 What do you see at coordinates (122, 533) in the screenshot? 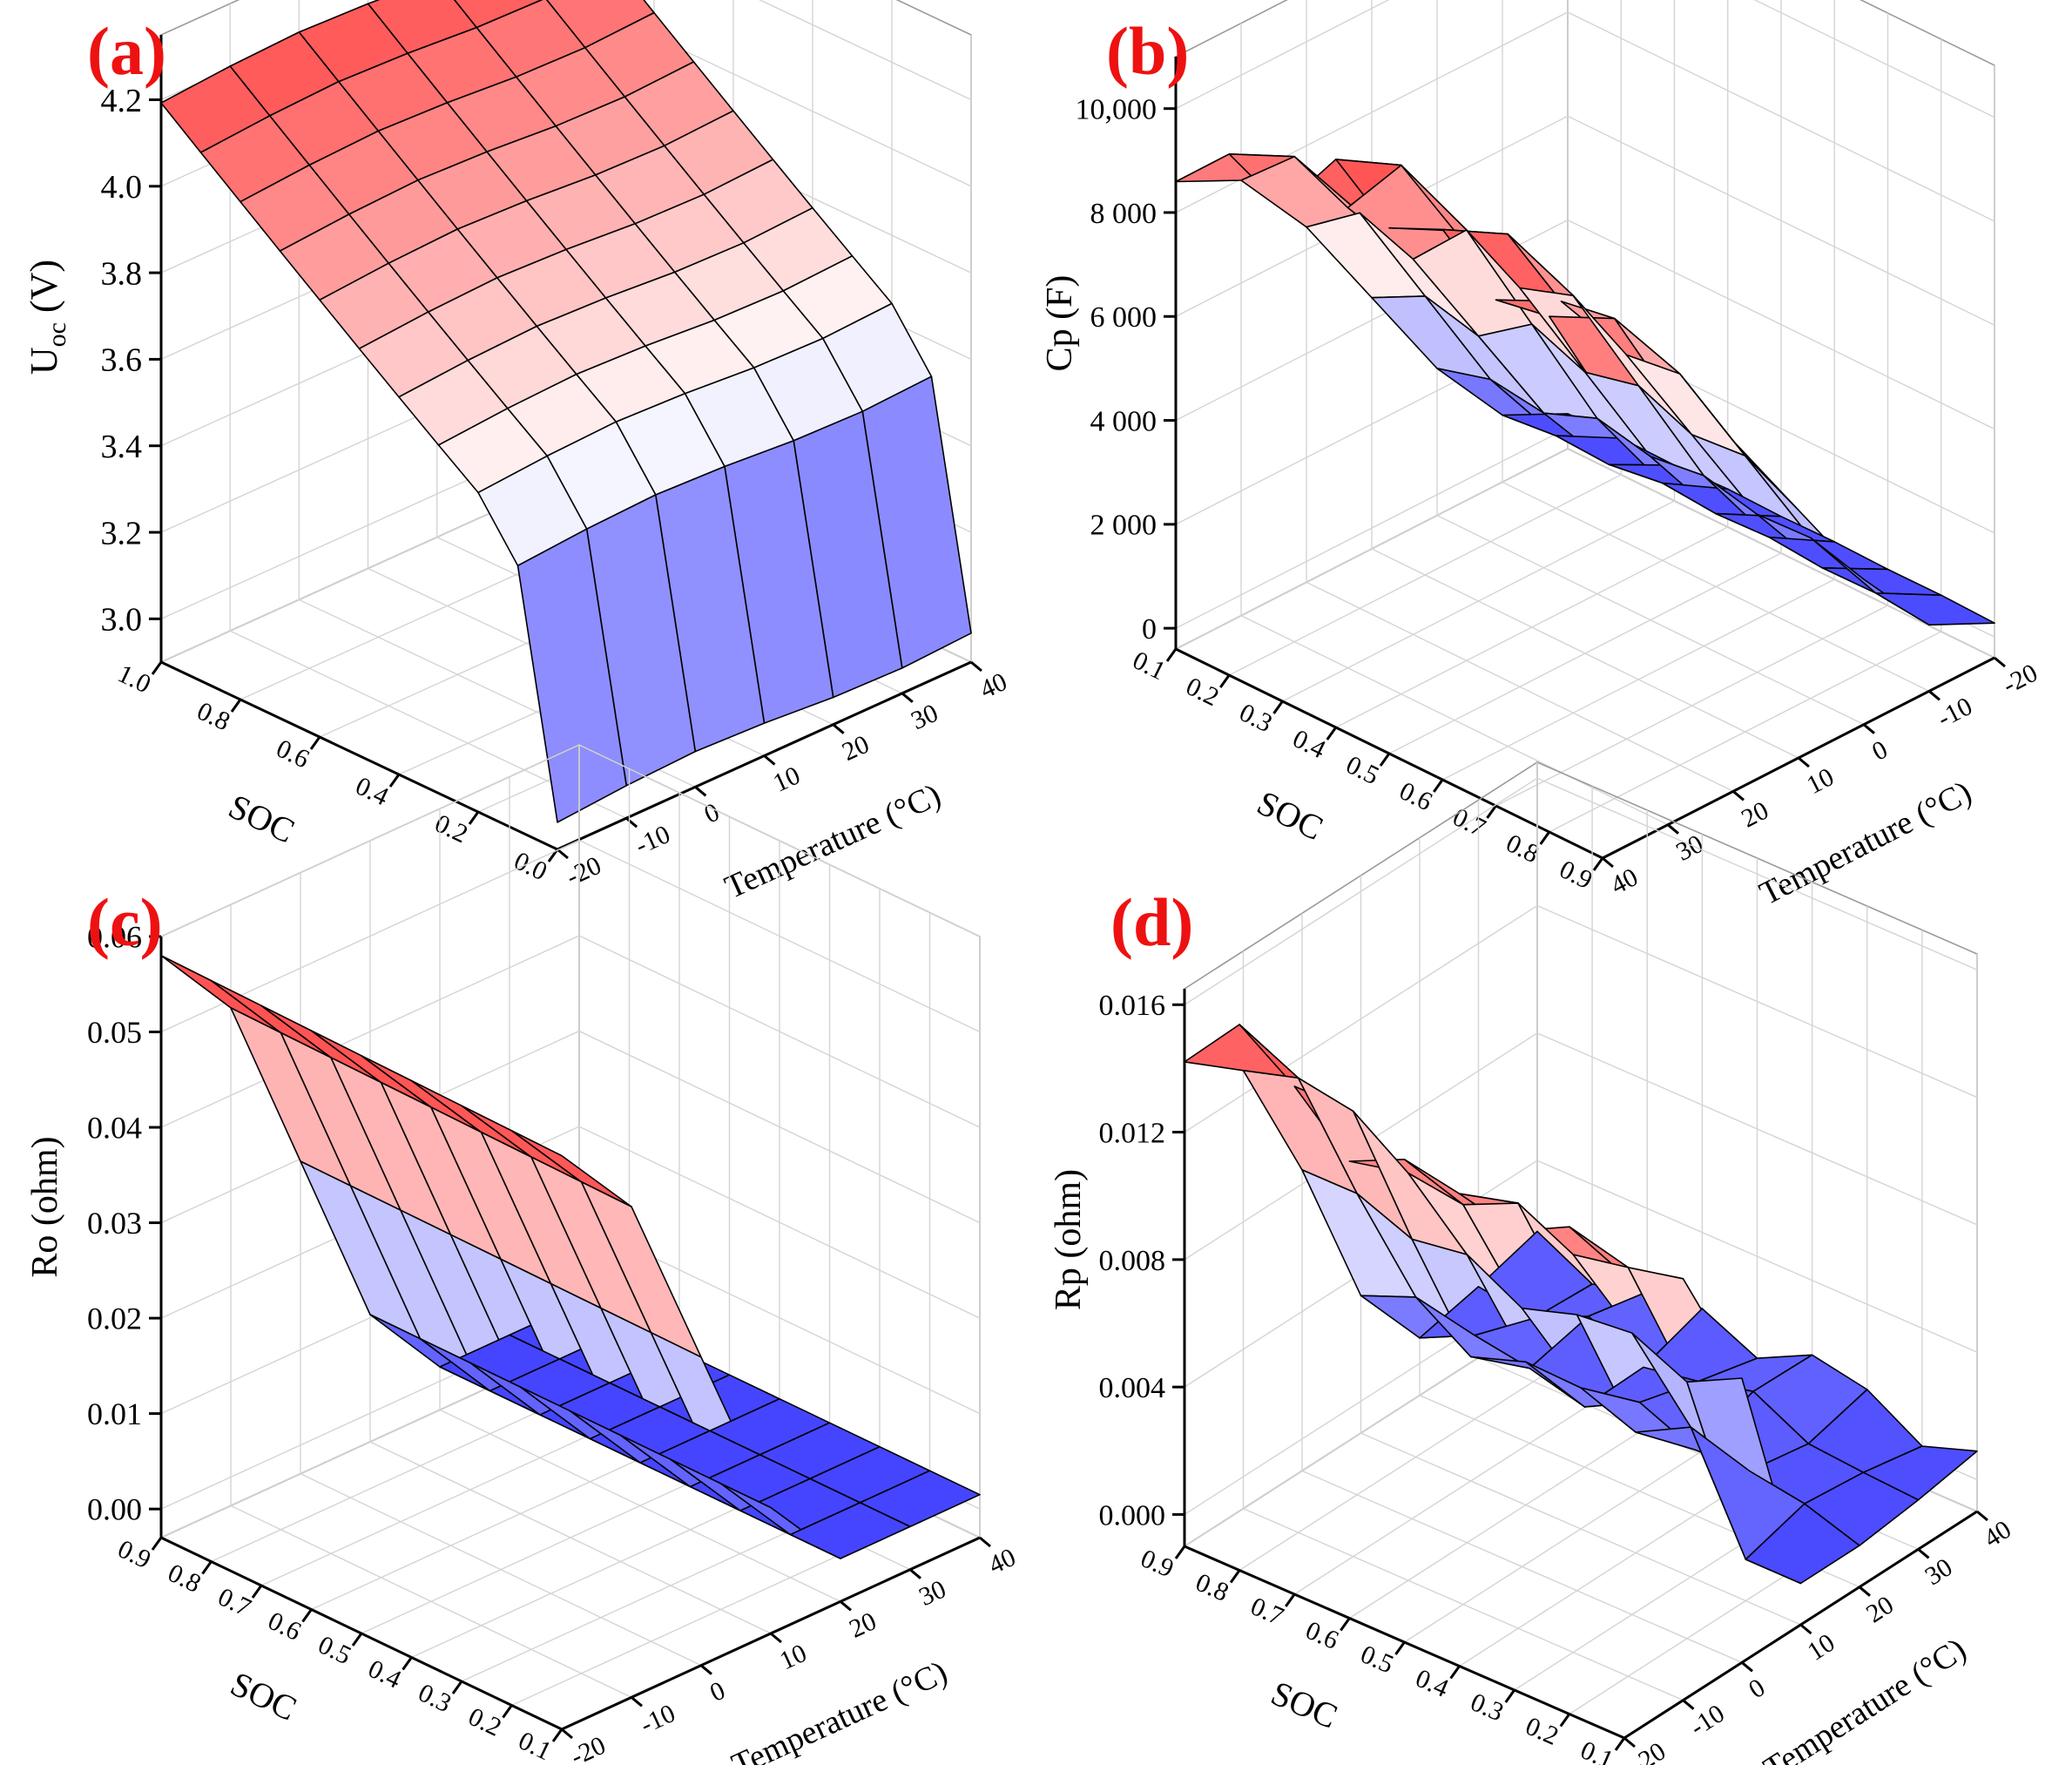
I see `z-tick-label: 3.2` at bounding box center [122, 533].